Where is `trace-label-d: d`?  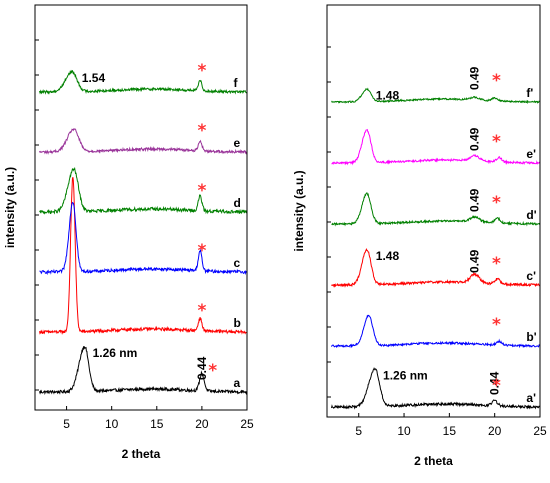 trace-label-d: d is located at coordinates (236, 203).